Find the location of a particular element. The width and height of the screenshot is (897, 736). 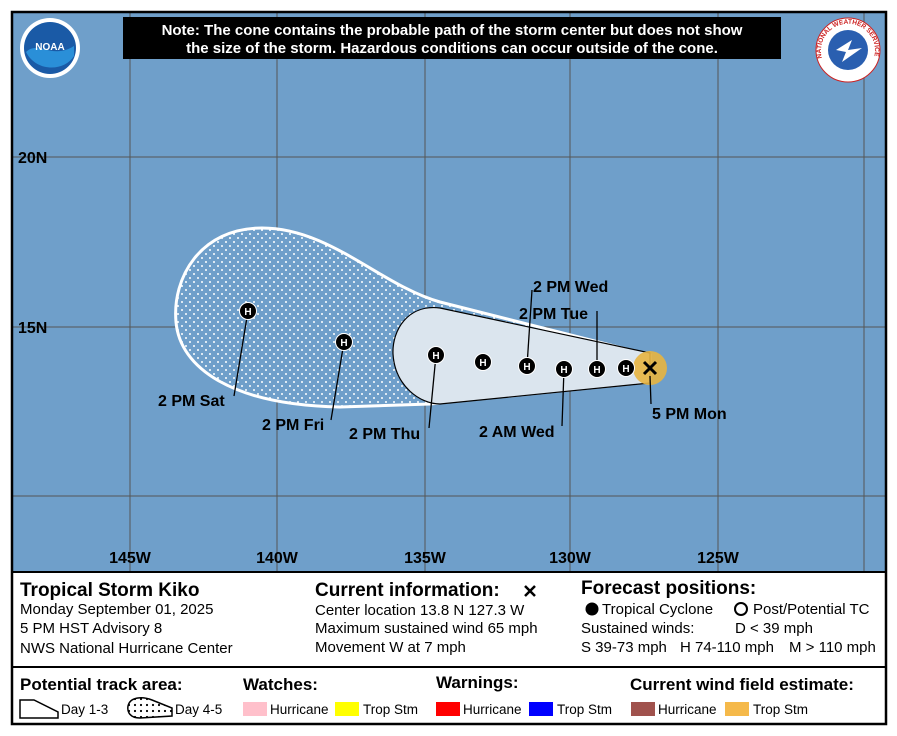

storm-advisory: 5 PM HST Advisory 8 is located at coordinates (91, 628).